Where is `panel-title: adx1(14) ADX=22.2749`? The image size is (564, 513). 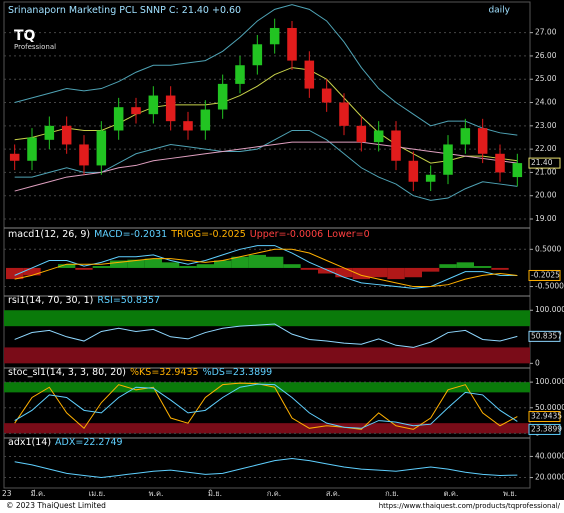 panel-title: adx1(14) ADX=22.2749 is located at coordinates (65, 442).